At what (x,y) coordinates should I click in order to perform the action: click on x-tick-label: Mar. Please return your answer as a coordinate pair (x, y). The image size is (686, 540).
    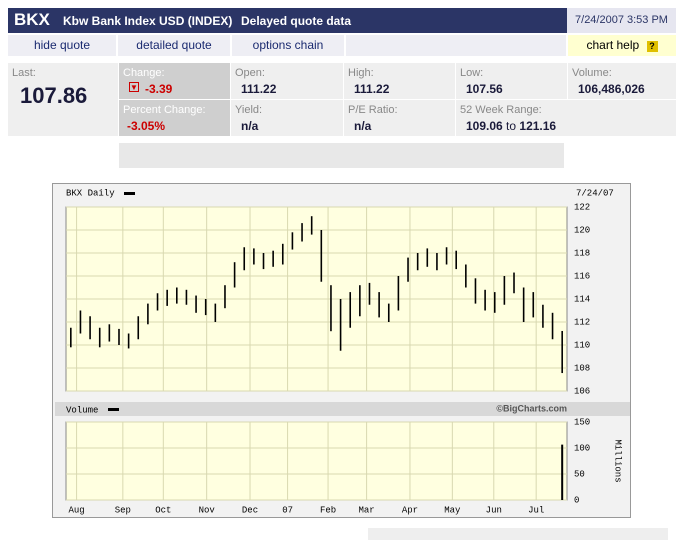
    Looking at the image, I should click on (366, 510).